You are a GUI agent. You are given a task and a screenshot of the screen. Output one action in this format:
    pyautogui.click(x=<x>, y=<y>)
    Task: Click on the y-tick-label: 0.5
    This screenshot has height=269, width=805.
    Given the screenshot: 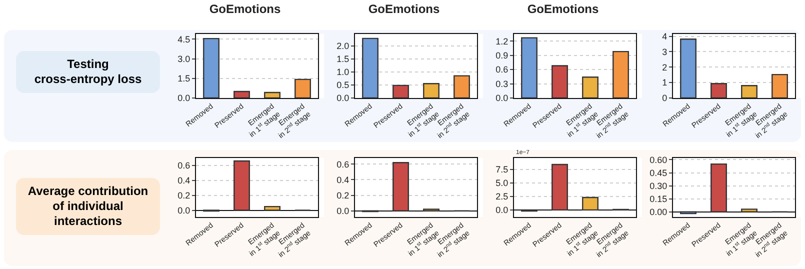 What is the action you would take?
    pyautogui.click(x=343, y=85)
    